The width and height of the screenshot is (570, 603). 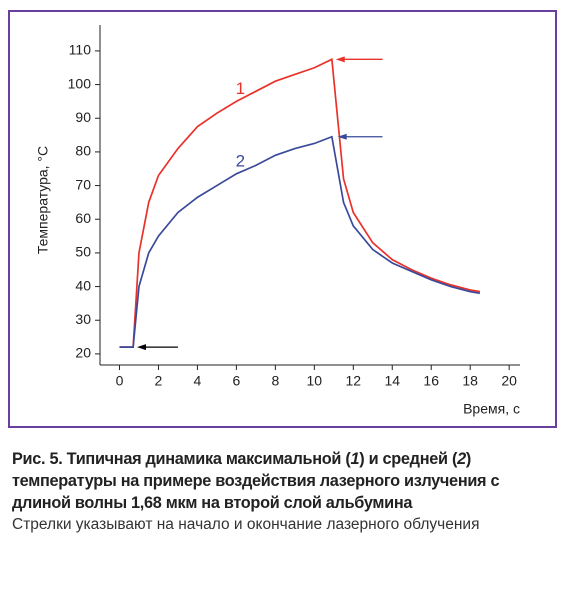 What do you see at coordinates (461, 459) in the screenshot?
I see `caption-text: 2` at bounding box center [461, 459].